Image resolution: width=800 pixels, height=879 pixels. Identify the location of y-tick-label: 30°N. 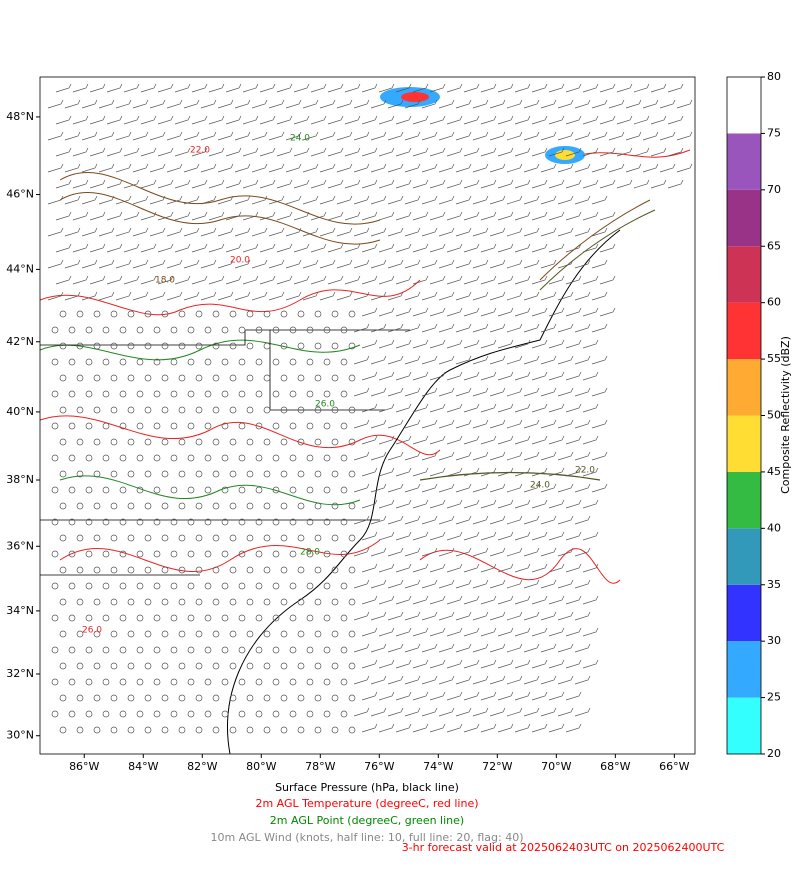
(20, 735).